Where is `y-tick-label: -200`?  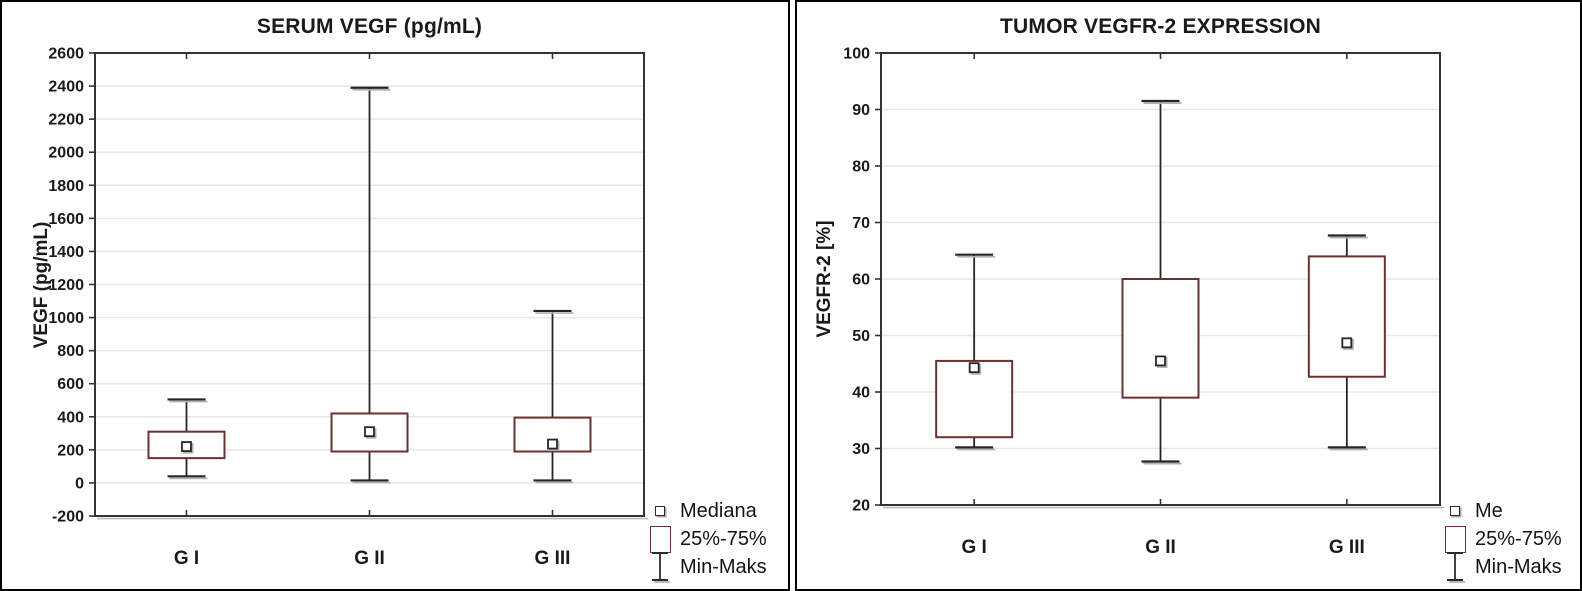 y-tick-label: -200 is located at coordinates (68, 517).